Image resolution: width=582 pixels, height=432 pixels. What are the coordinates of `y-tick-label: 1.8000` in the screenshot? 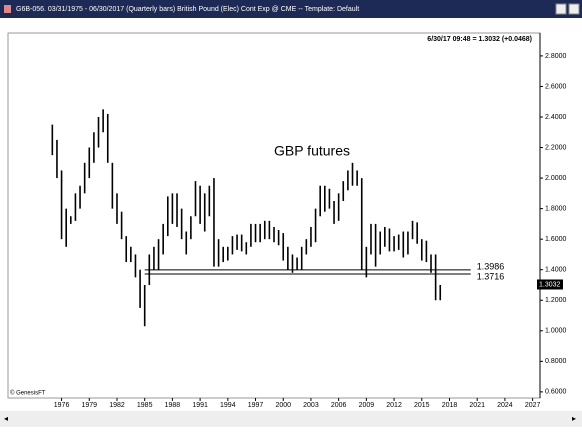 It's located at (556, 208).